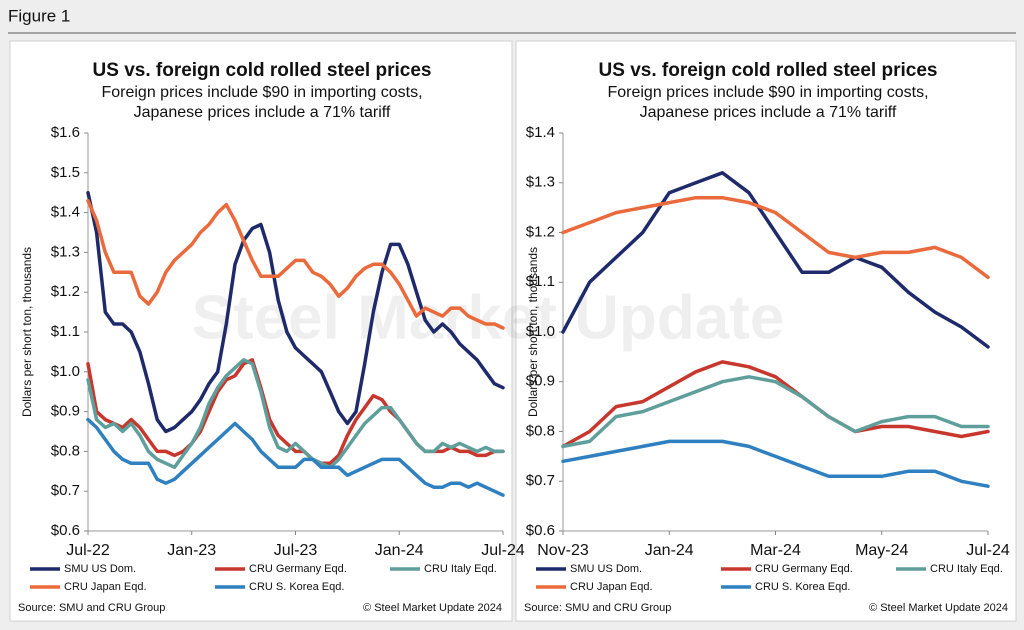 This screenshot has height=630, width=1024. I want to click on watermark: Steel Market Update, so click(488, 317).